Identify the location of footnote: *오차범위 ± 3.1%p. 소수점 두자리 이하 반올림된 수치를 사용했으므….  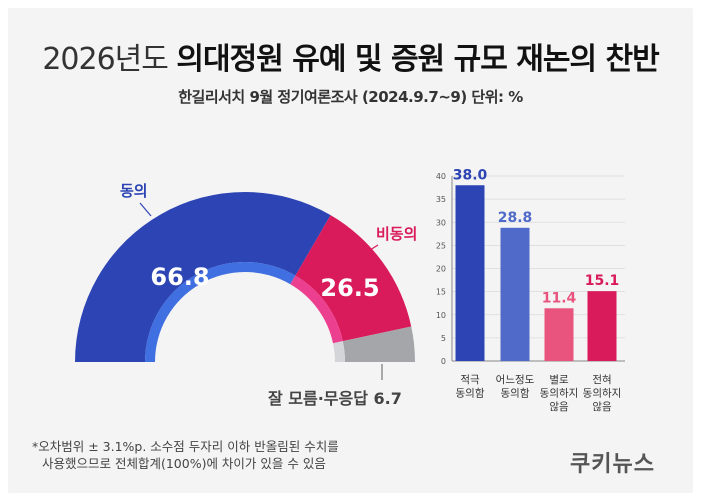
(185, 455).